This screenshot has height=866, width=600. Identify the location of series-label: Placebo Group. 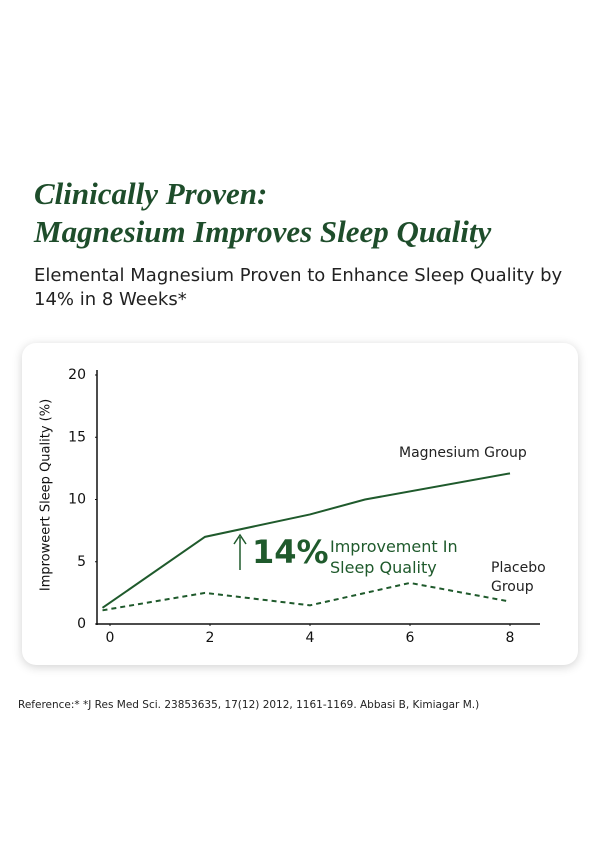
(518, 577).